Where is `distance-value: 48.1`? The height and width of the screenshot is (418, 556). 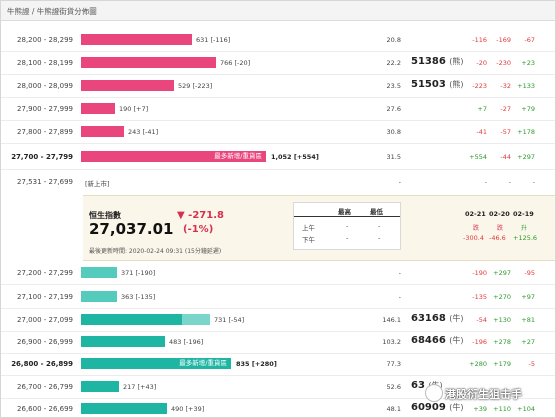 distance-value: 48.1 is located at coordinates (393, 409).